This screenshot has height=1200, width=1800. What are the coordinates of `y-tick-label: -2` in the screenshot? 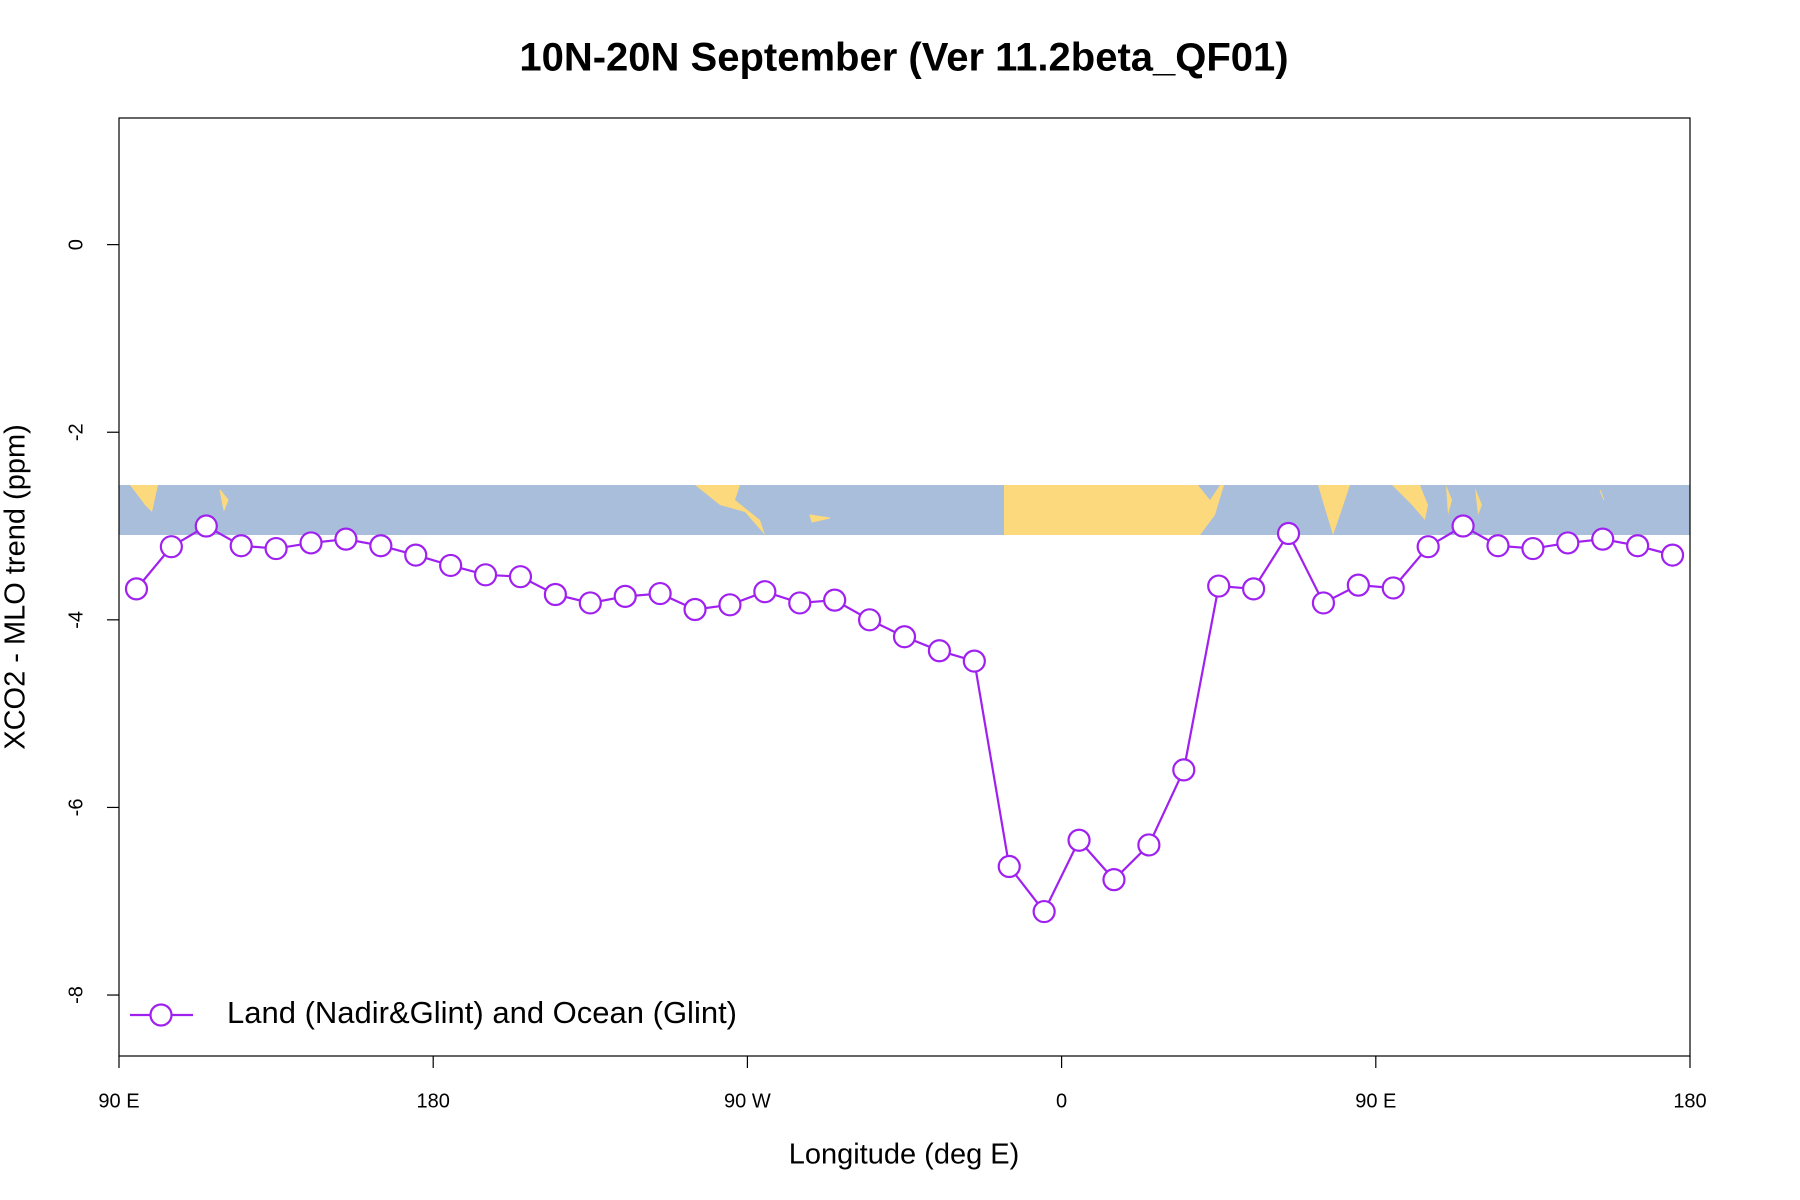 It's located at (76, 432).